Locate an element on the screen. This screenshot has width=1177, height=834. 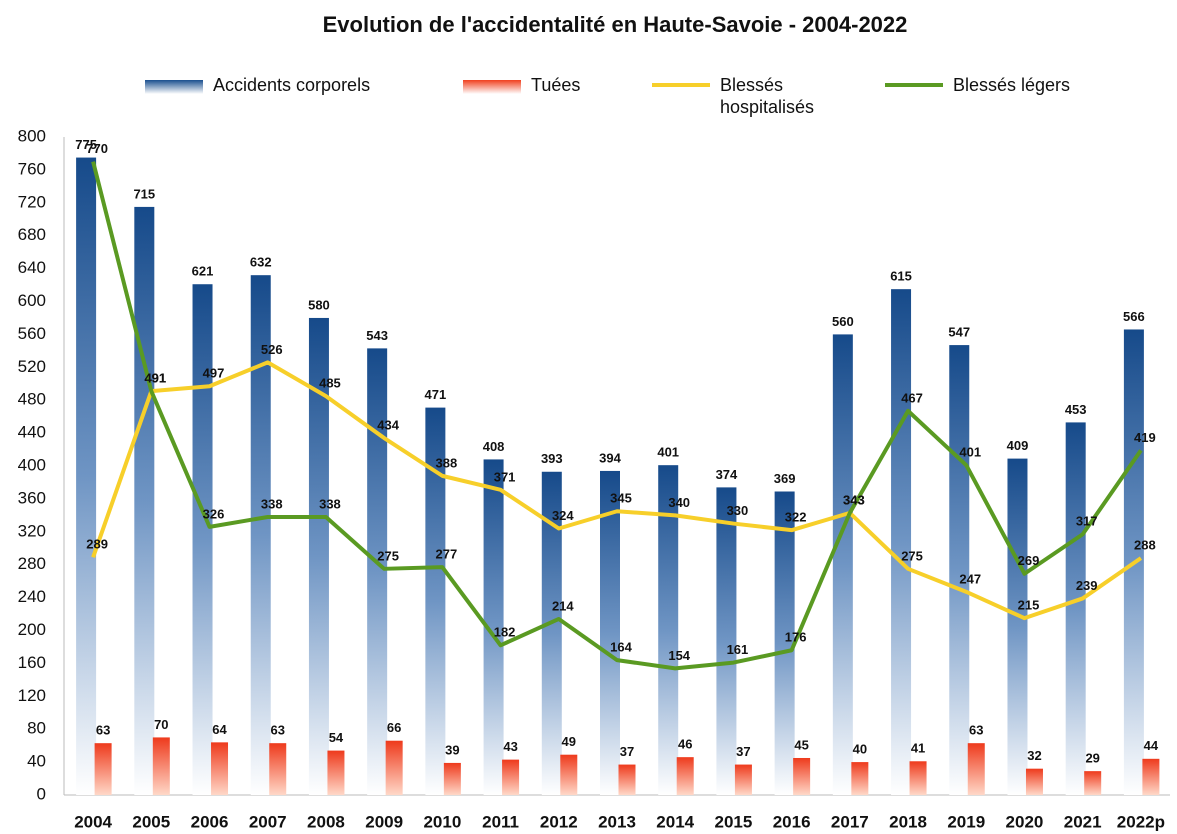
x-tick-label: 2007 is located at coordinates (268, 821).